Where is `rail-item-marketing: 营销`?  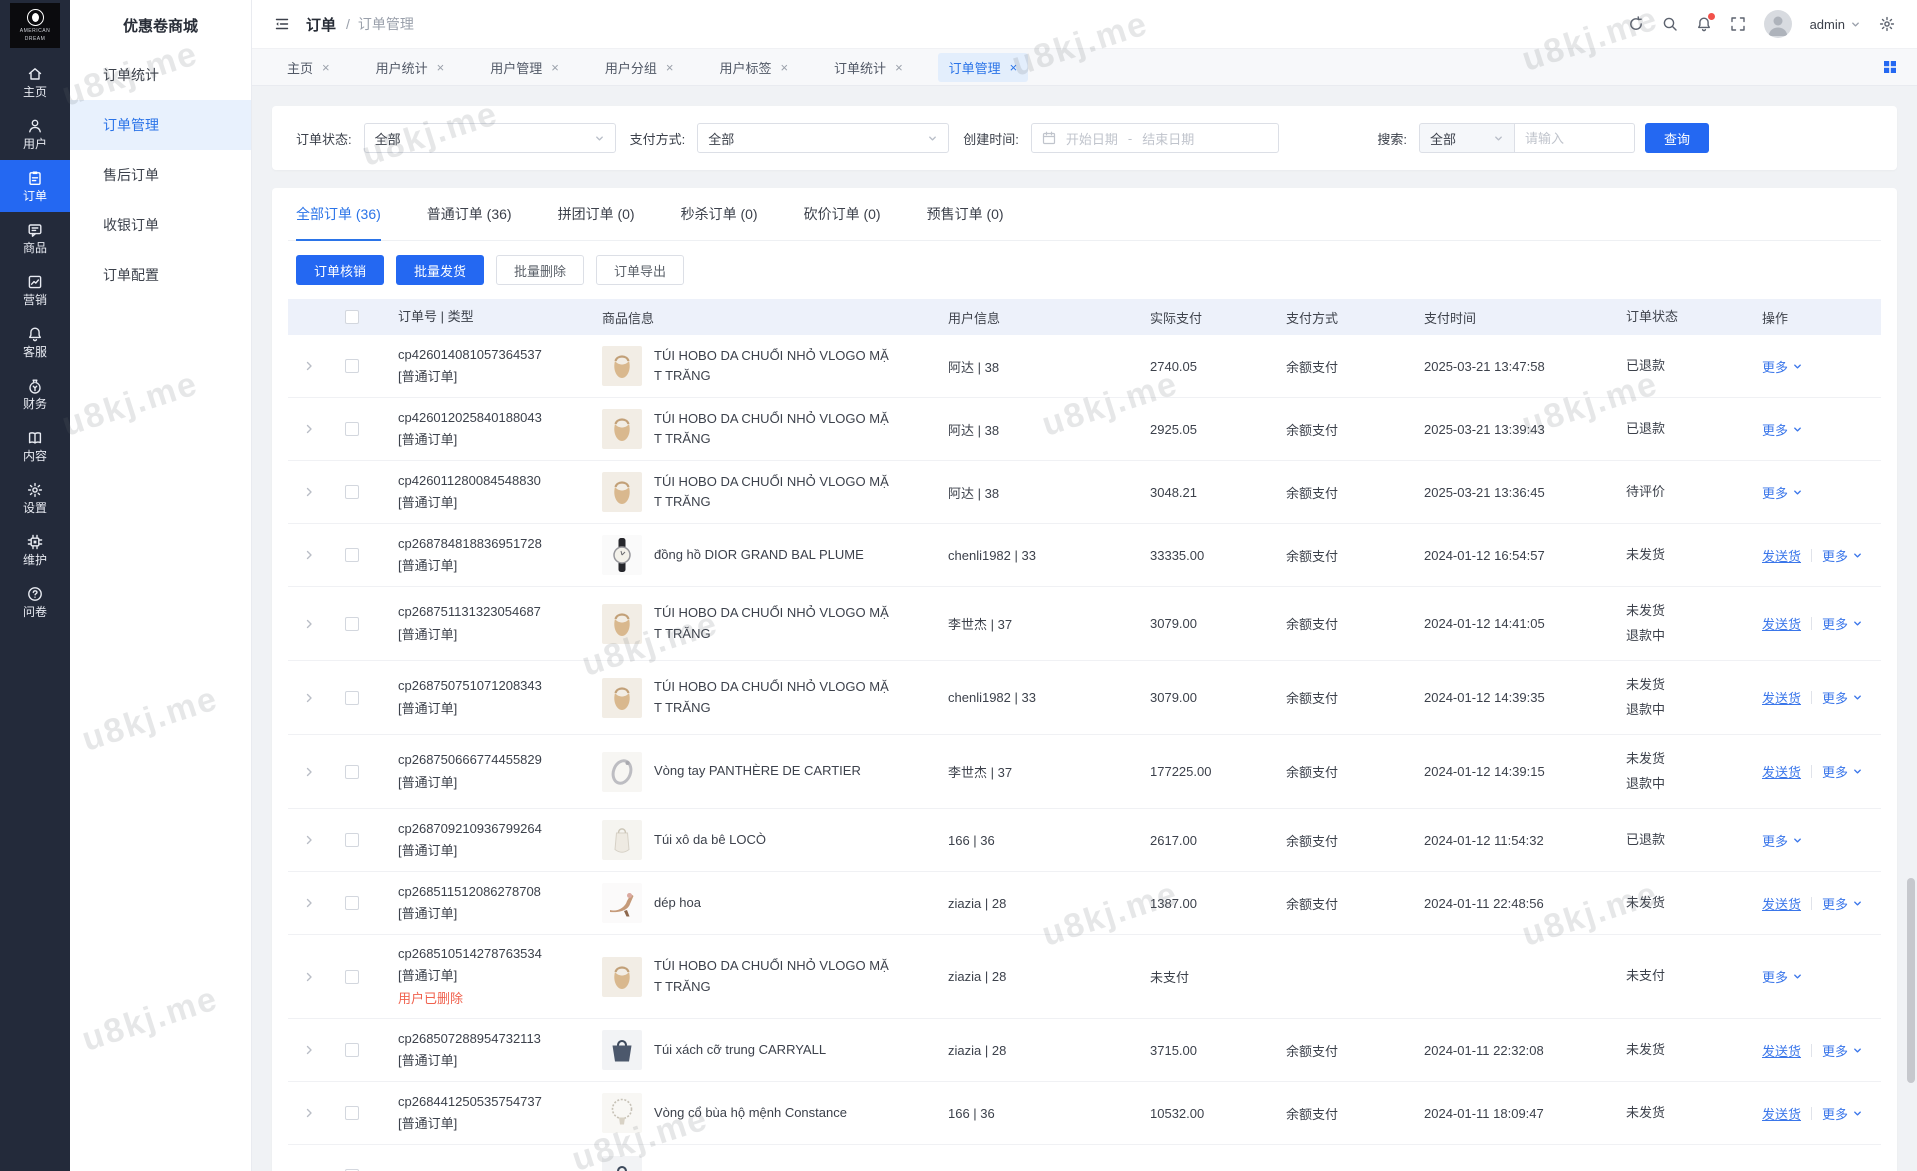
rail-item-marketing: 营销 is located at coordinates (35, 290).